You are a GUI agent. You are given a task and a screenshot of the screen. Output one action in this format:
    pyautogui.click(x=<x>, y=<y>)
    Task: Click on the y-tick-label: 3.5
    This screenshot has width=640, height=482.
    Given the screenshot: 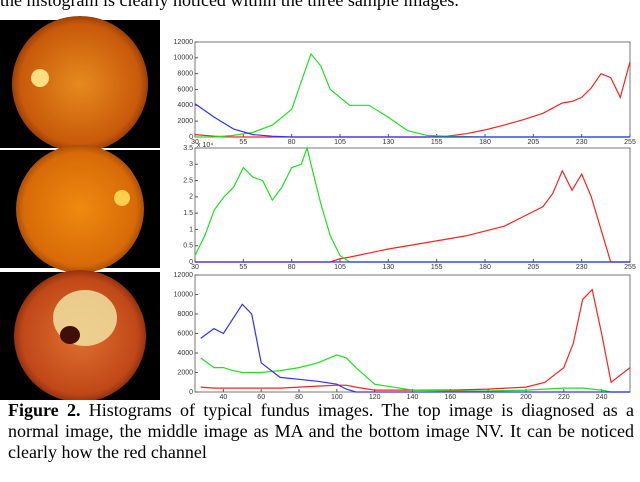 What is the action you would take?
    pyautogui.click(x=188, y=148)
    